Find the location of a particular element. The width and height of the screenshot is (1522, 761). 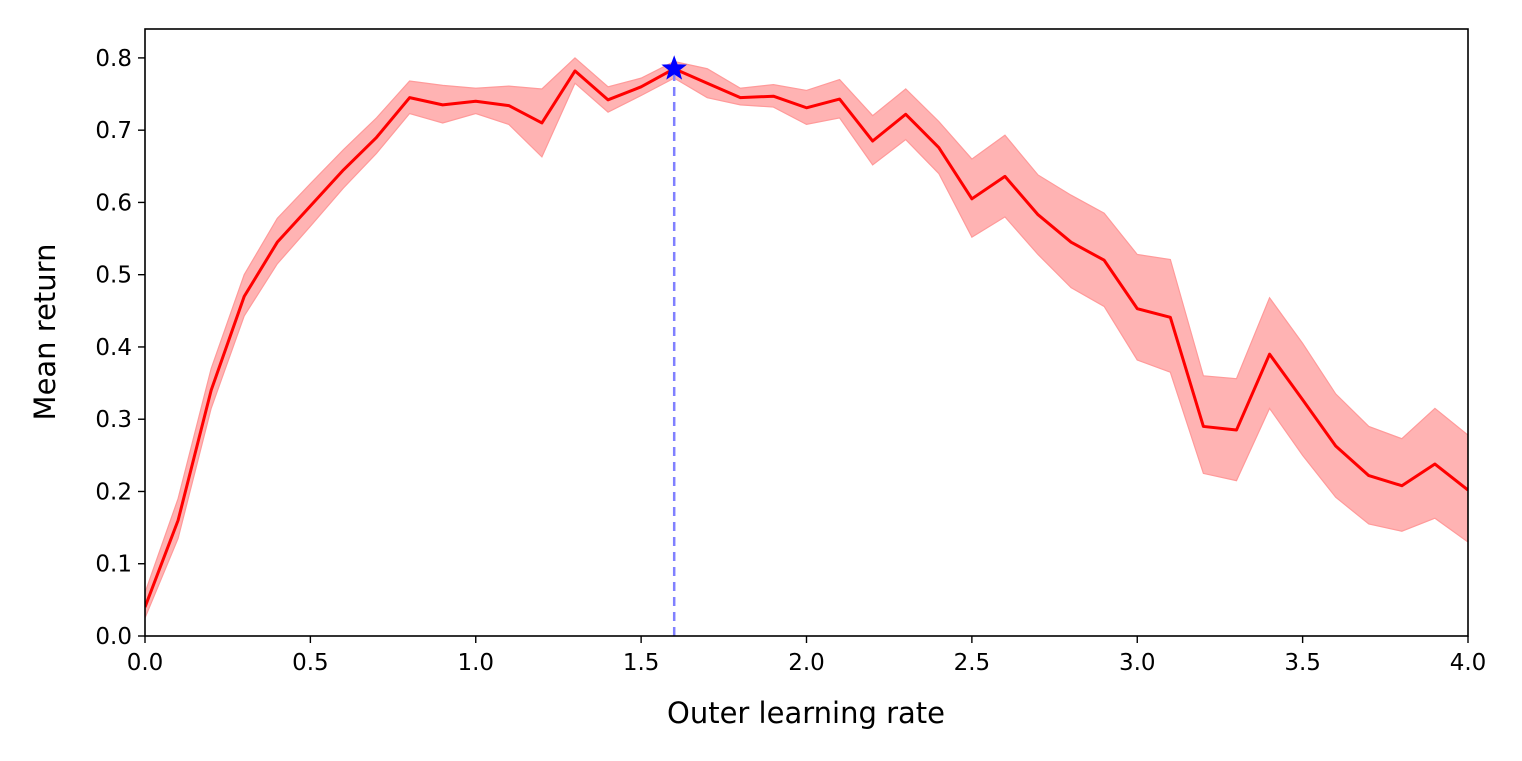

x-tick-label: 3.5 is located at coordinates (1302, 663).